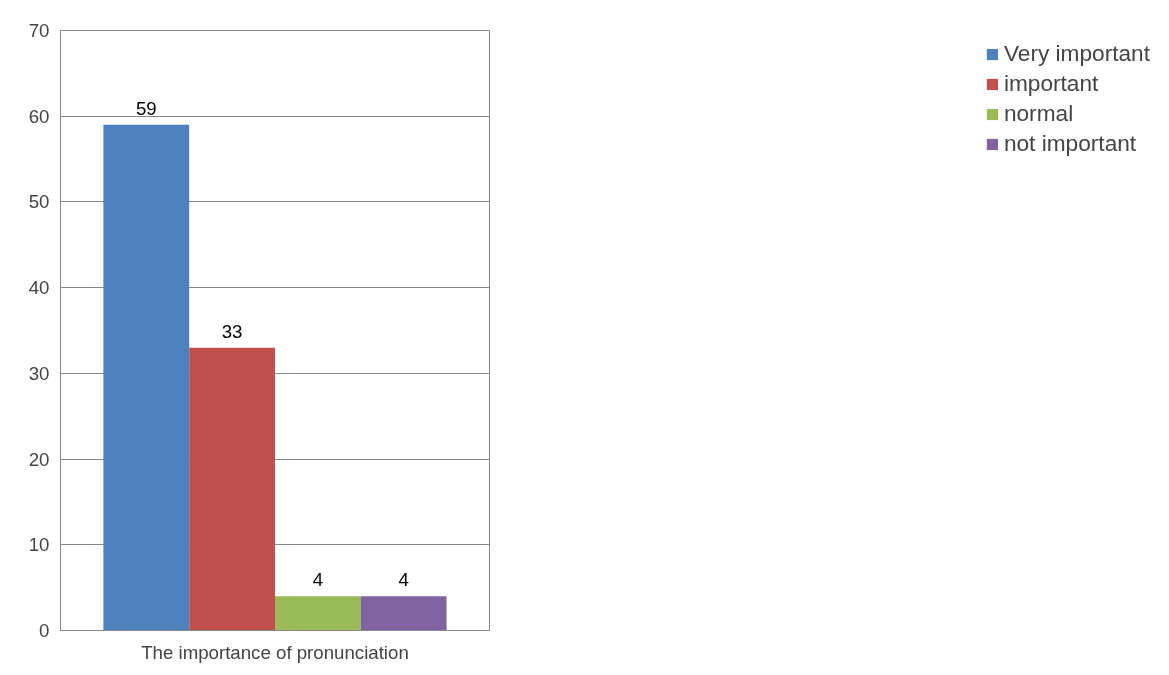  What do you see at coordinates (146, 108) in the screenshot?
I see `data-label: 59` at bounding box center [146, 108].